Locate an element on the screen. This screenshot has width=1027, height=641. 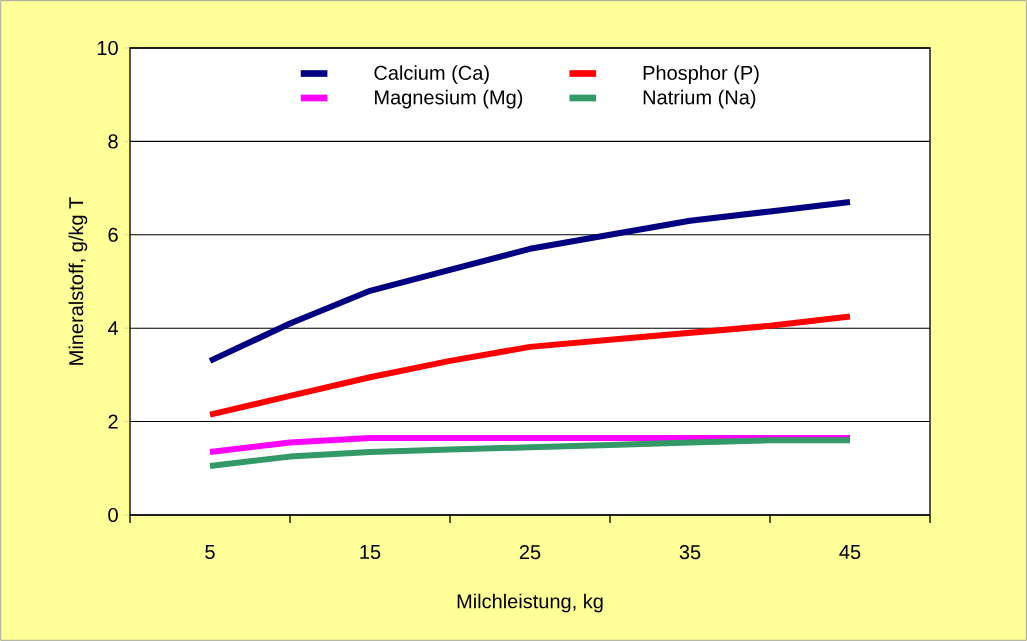
x-tick-label: 25 is located at coordinates (530, 552).